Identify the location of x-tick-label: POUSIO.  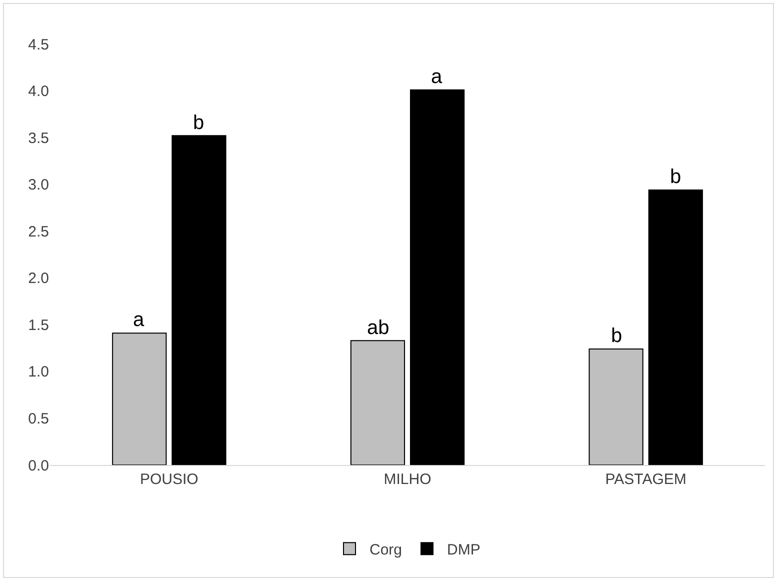
(169, 479).